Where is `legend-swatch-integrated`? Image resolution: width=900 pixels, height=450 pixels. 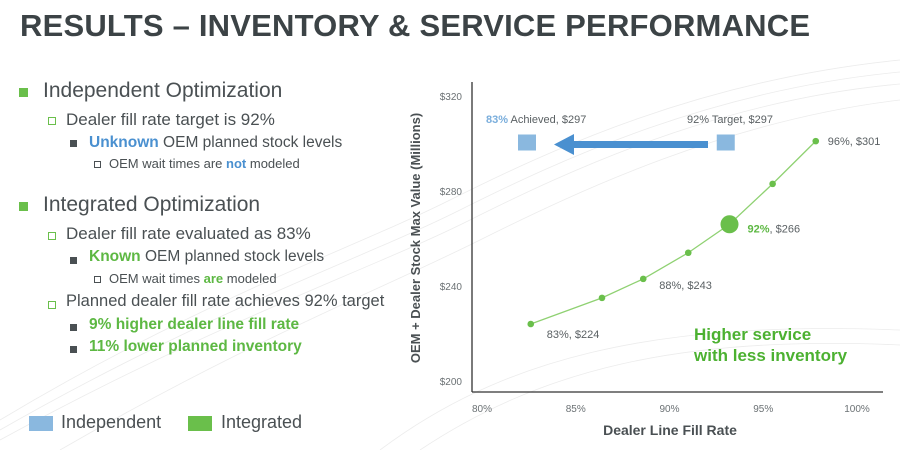 legend-swatch-integrated is located at coordinates (200, 423).